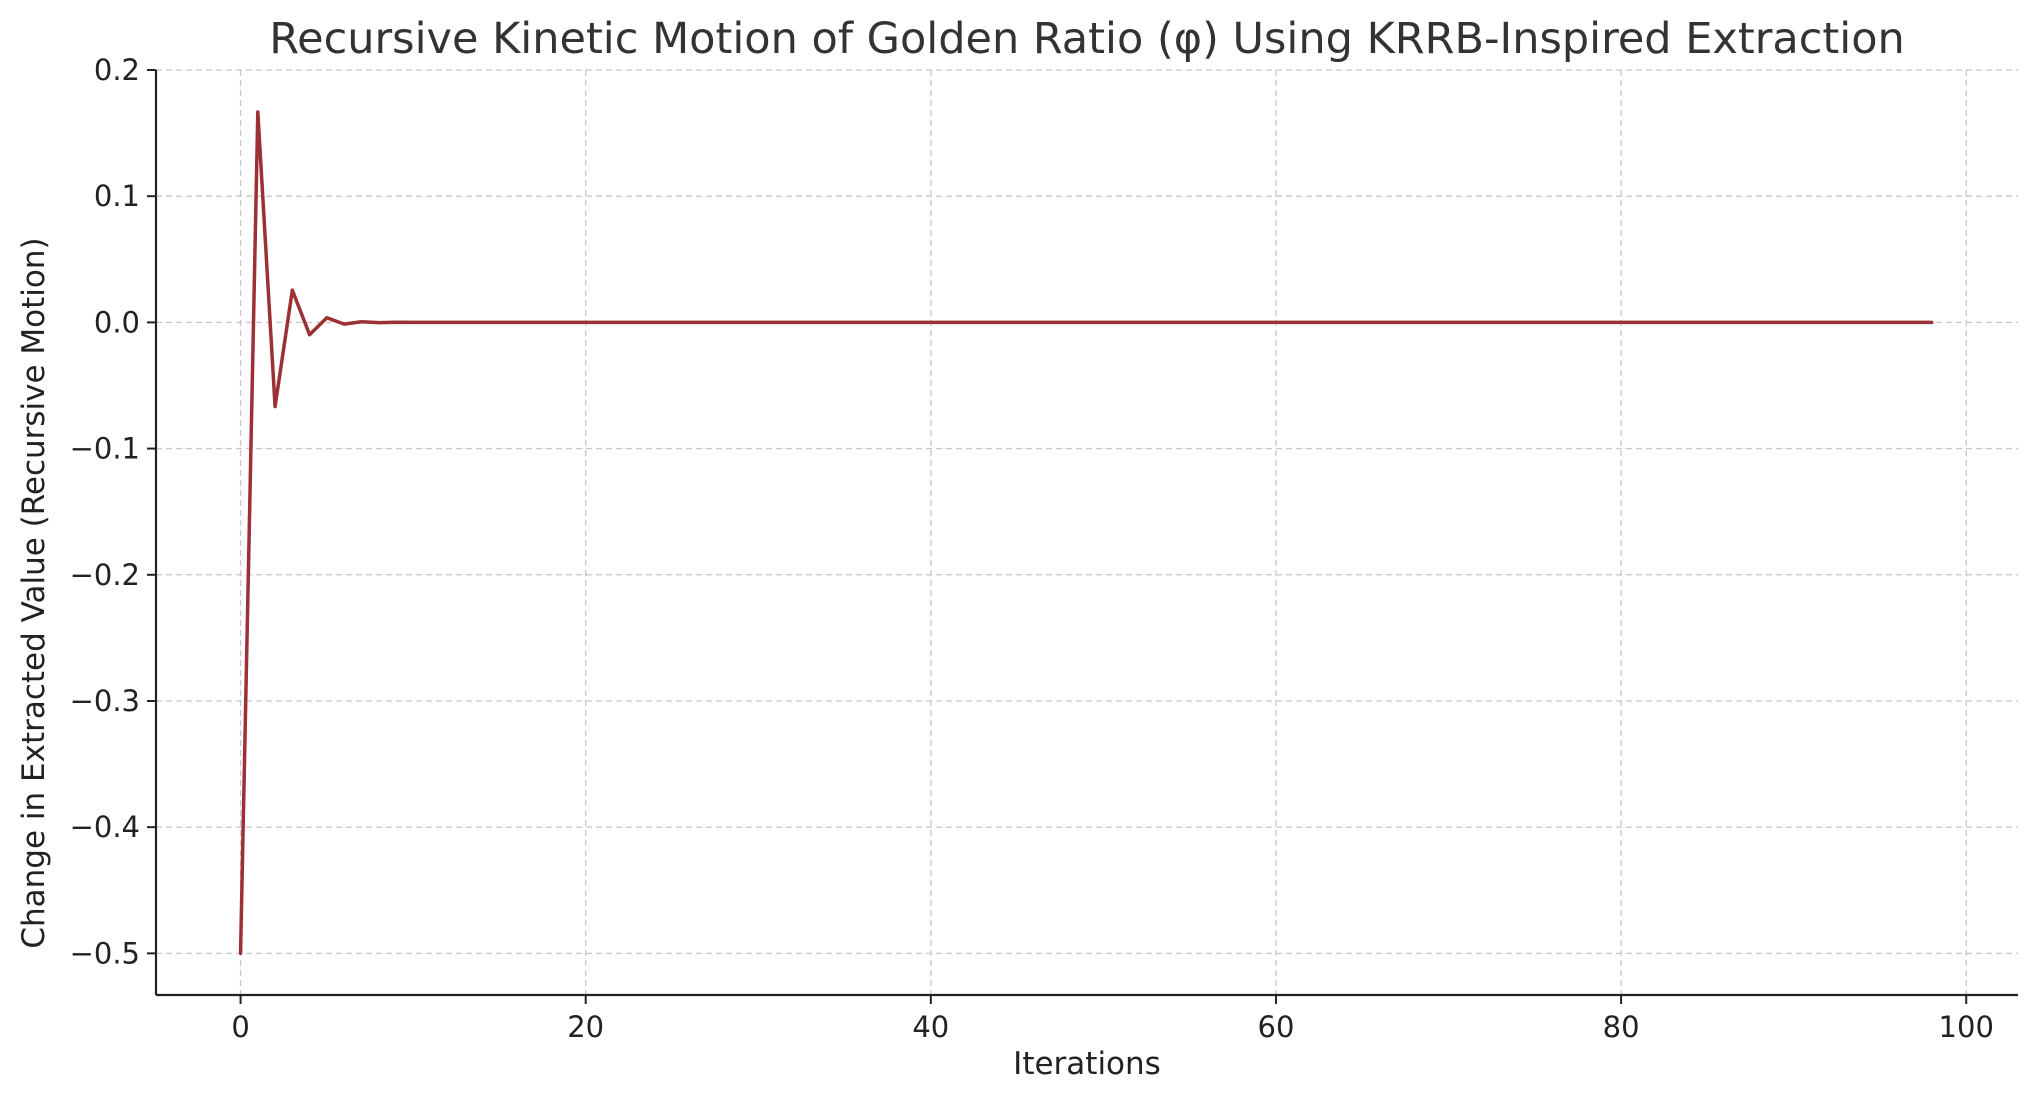  I want to click on x-tick-label: 100, so click(1966, 1027).